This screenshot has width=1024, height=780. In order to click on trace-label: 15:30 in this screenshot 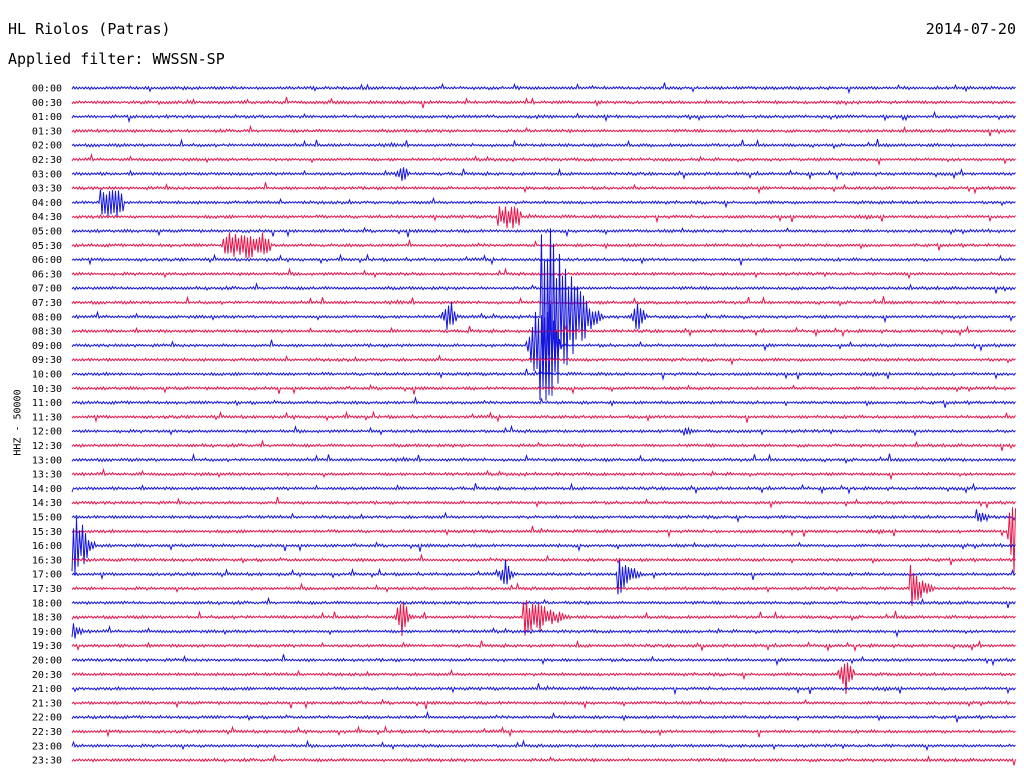, I will do `click(47, 532)`.